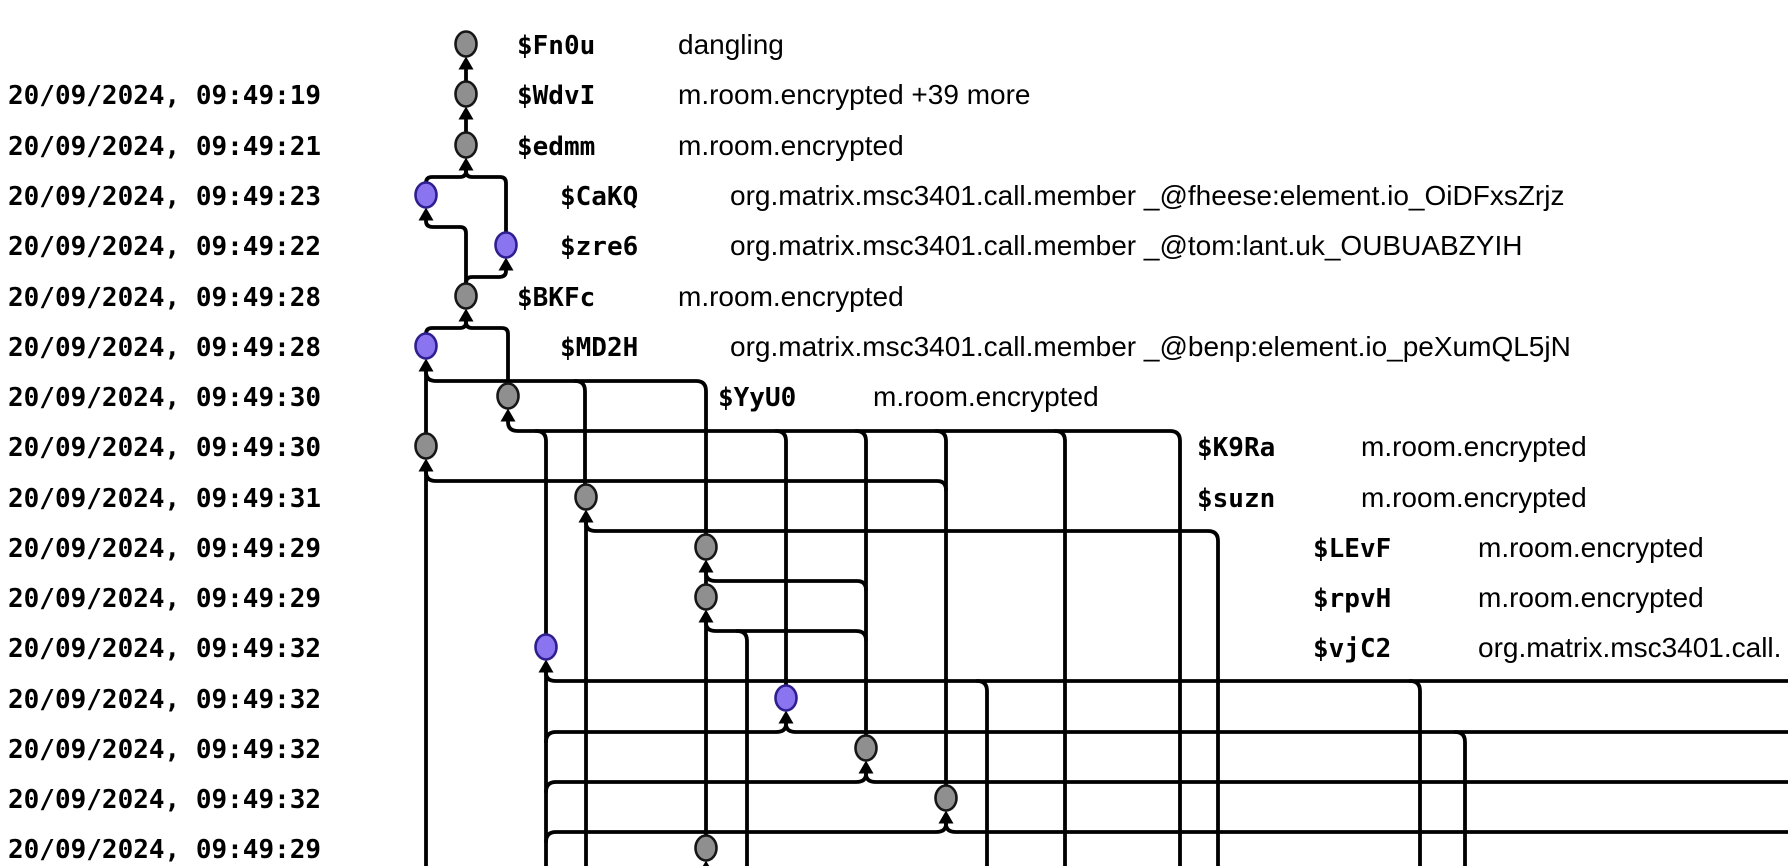  Describe the element at coordinates (1352, 599) in the screenshot. I see `event-id-label: $rpvH` at that location.